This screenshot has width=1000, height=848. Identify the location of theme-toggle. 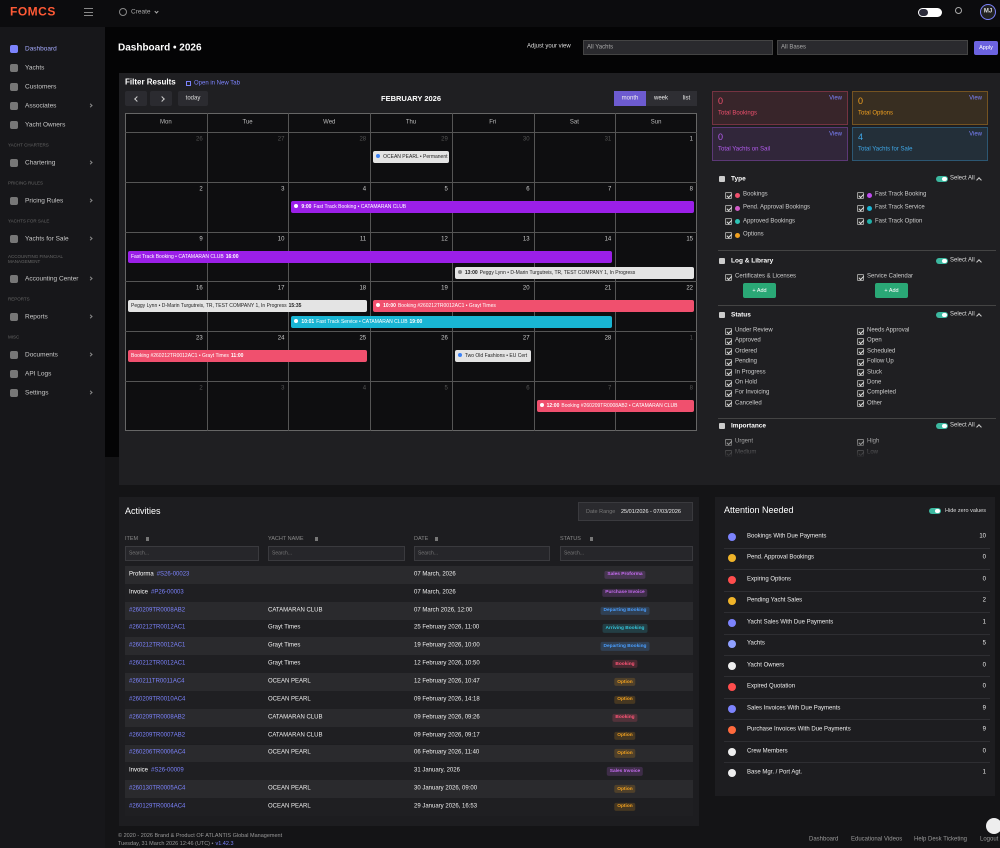
(930, 12).